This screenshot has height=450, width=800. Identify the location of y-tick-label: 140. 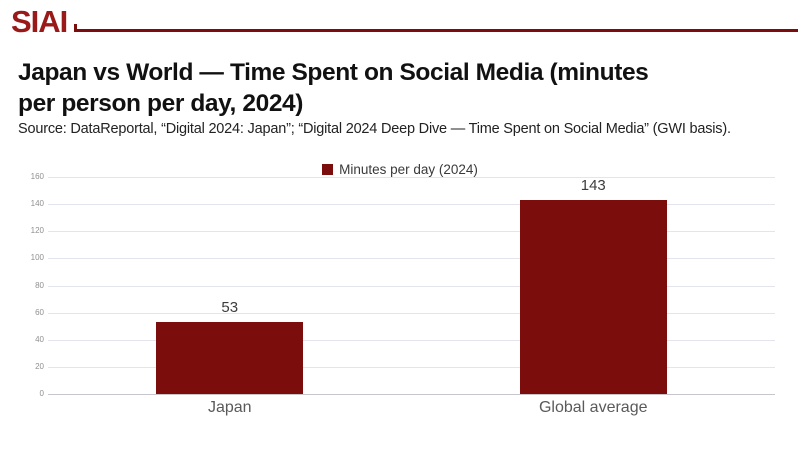
(37, 204).